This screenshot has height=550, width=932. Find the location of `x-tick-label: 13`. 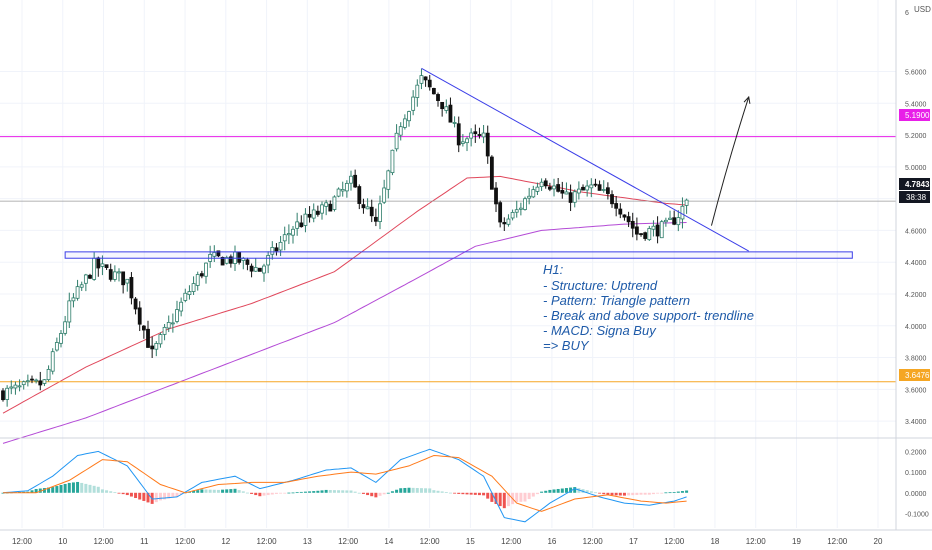

x-tick-label: 13 is located at coordinates (307, 541).